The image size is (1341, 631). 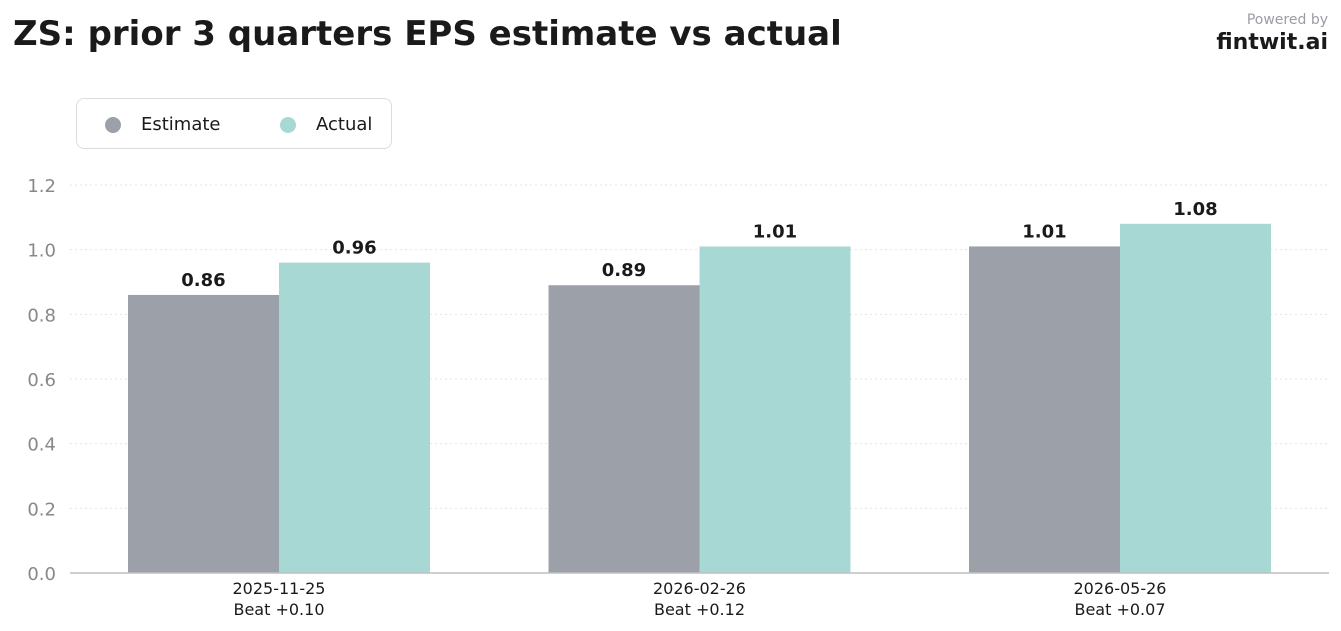 I want to click on data-label-estimate: 0.86, so click(x=203, y=280).